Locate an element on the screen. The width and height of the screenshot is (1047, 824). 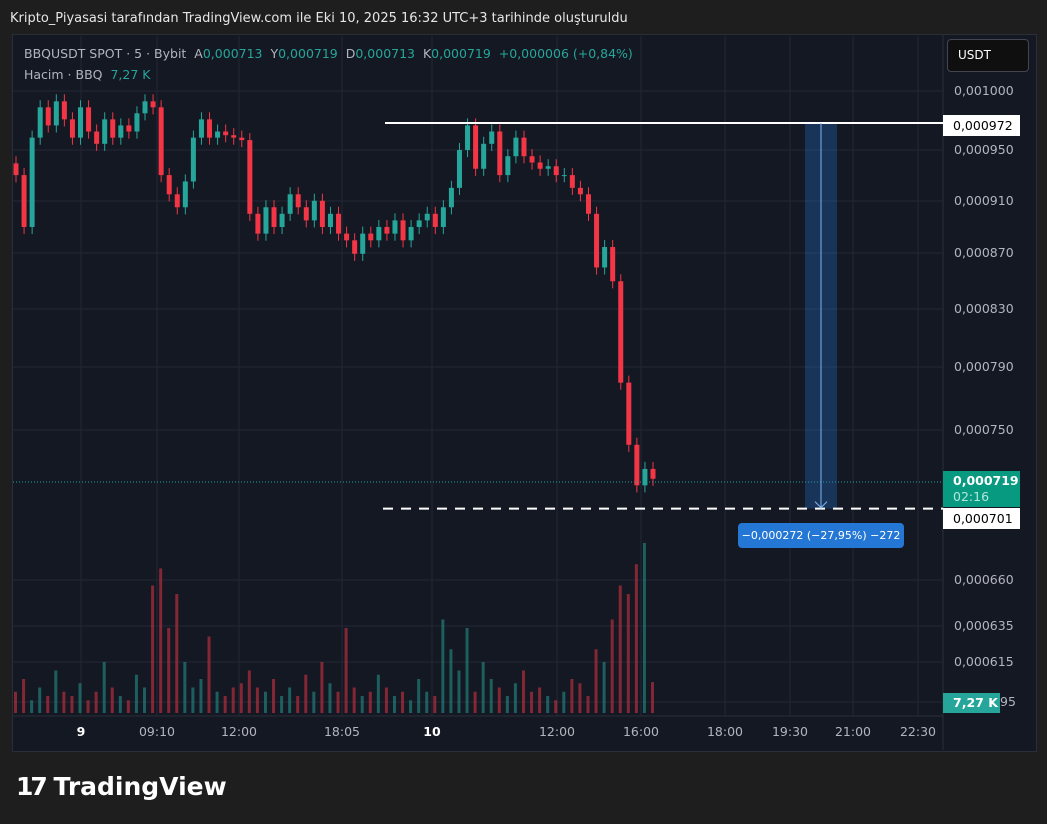
price-label: 0,000950 is located at coordinates (984, 149).